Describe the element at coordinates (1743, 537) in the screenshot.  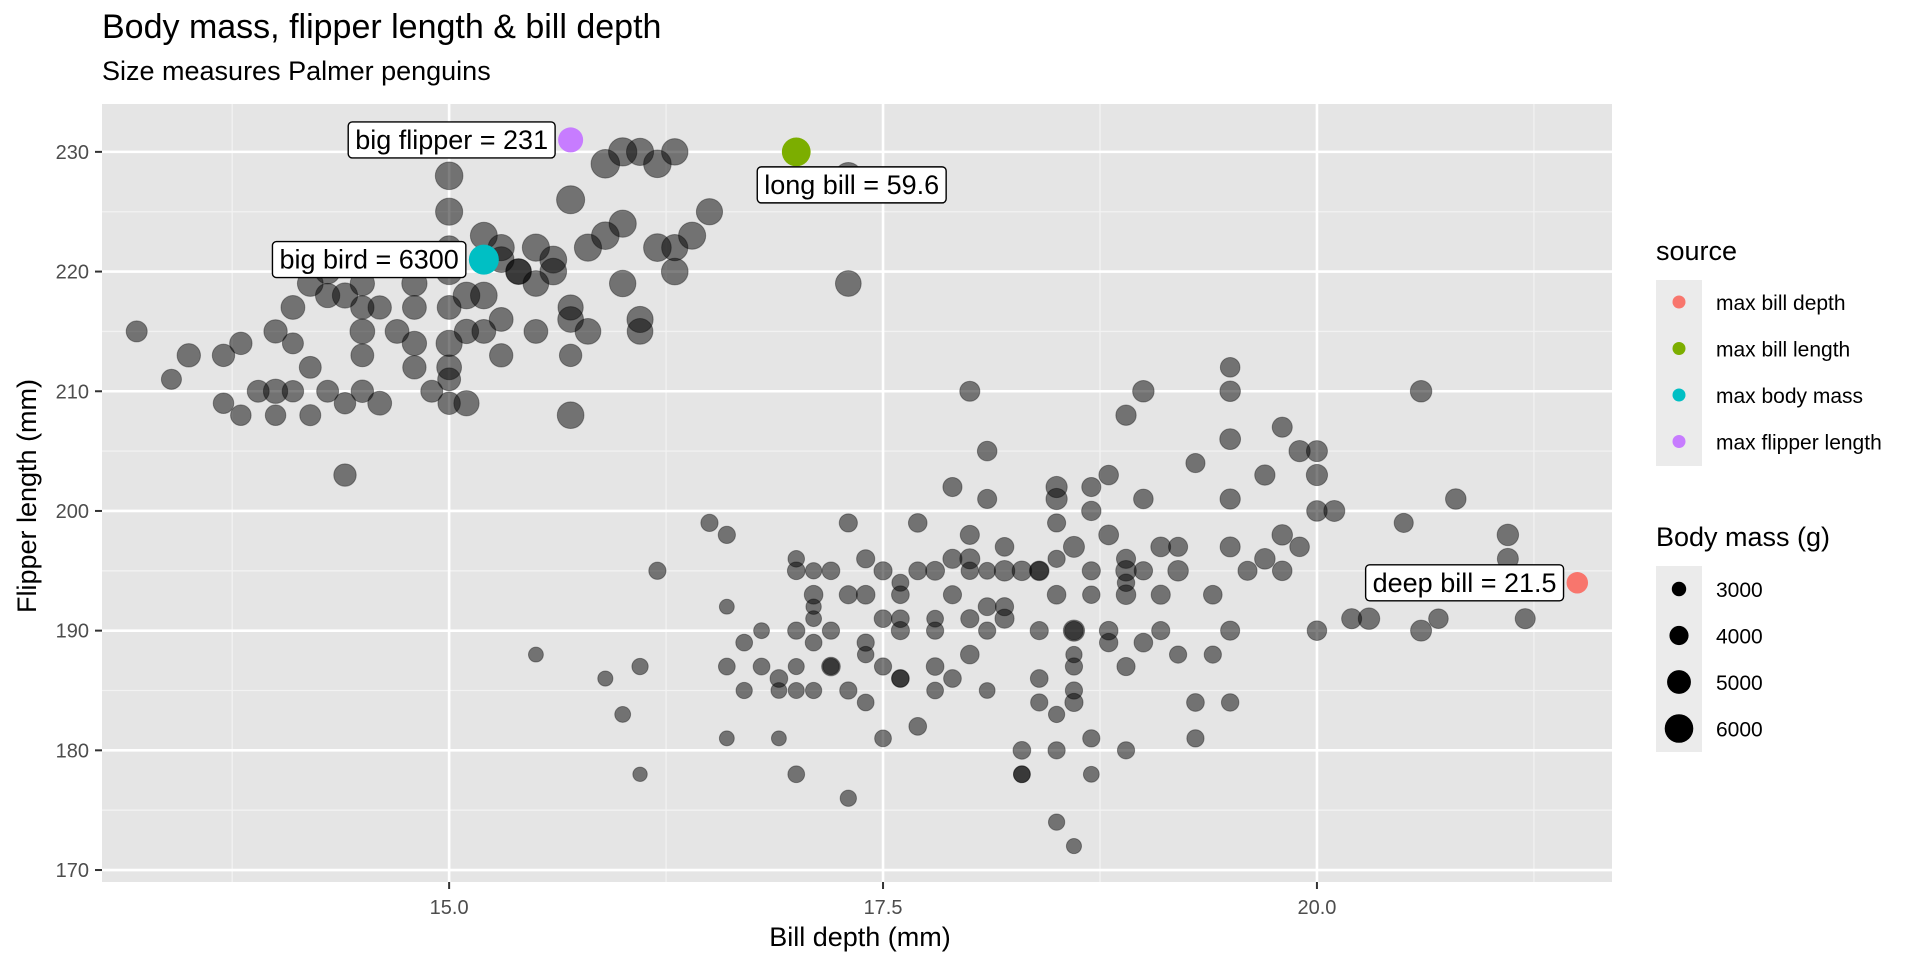
I see `legend-size-title: Body mass (g)` at that location.